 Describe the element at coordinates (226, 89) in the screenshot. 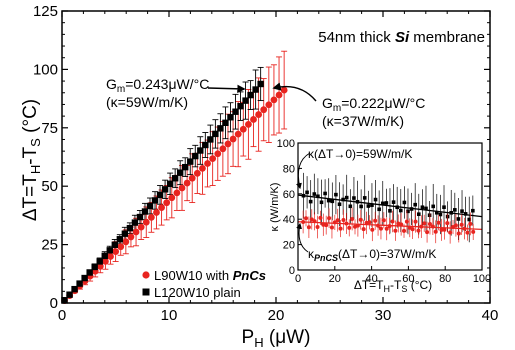

I see `annotation-plain-arrow` at that location.